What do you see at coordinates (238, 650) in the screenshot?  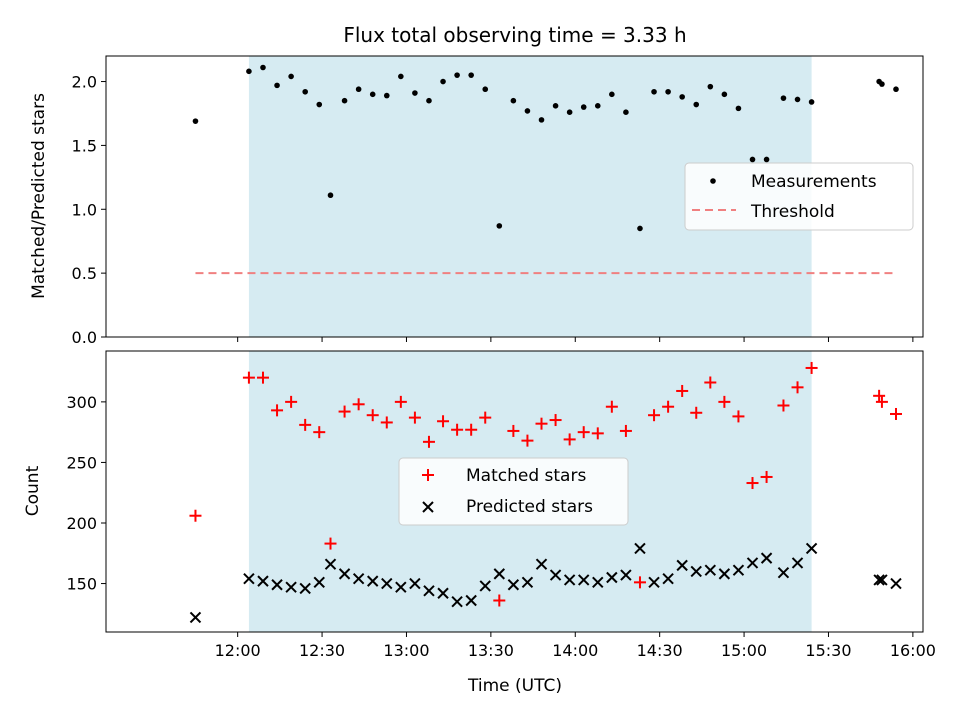 I see `x-tick-label: 12:00` at bounding box center [238, 650].